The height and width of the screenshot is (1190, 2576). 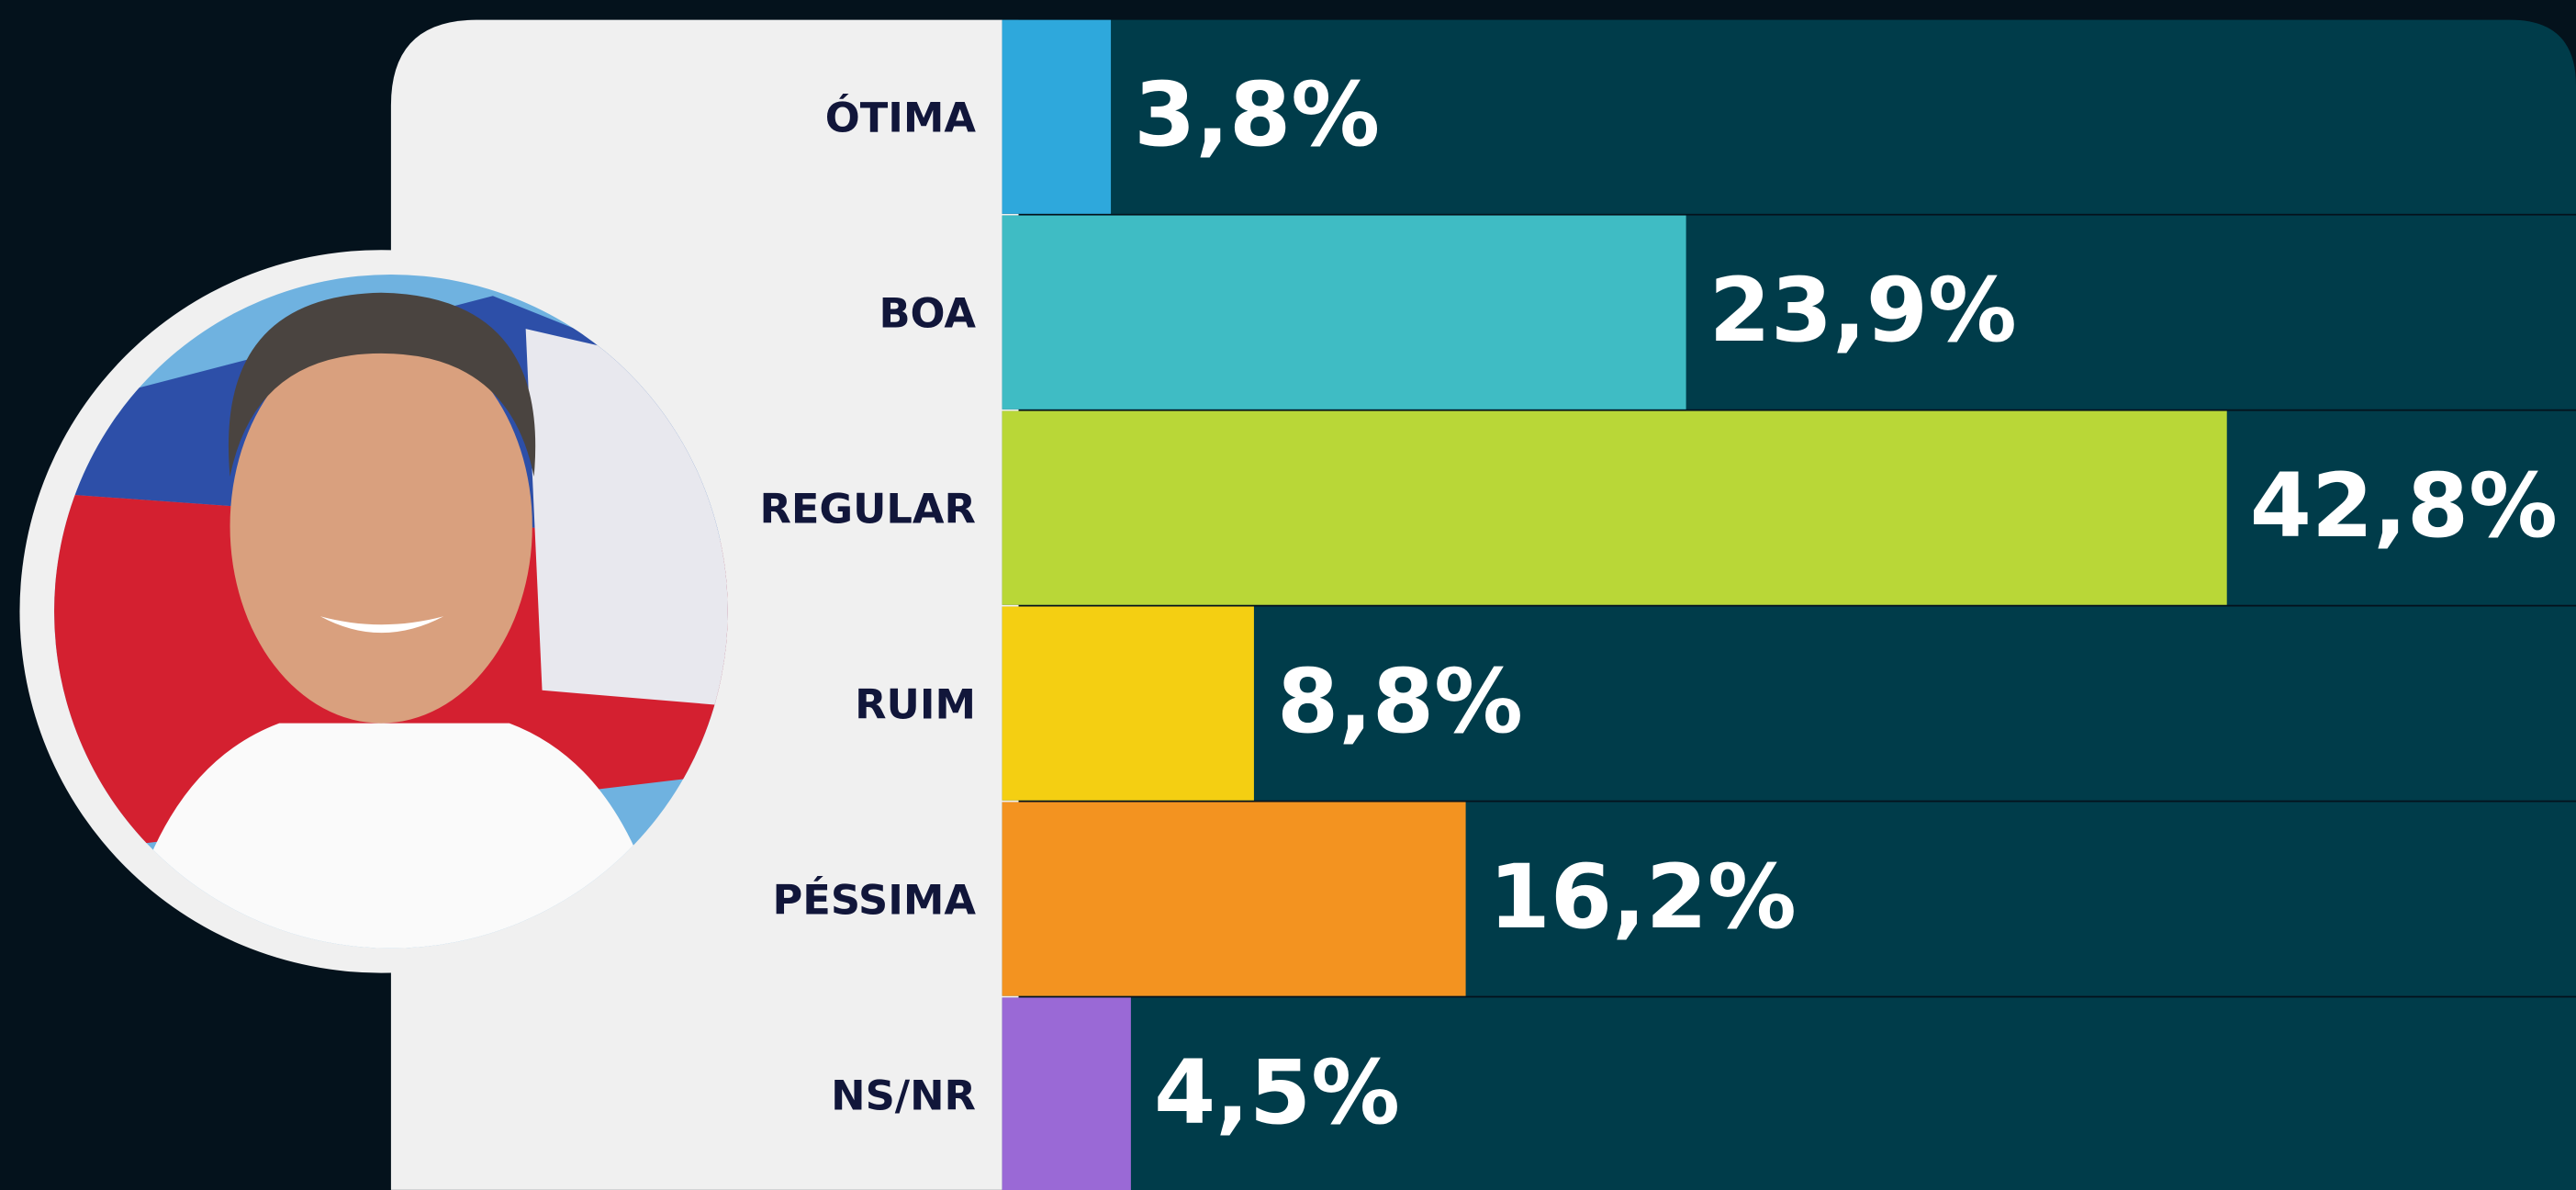 What do you see at coordinates (927, 313) in the screenshot?
I see `category-label: BOA` at bounding box center [927, 313].